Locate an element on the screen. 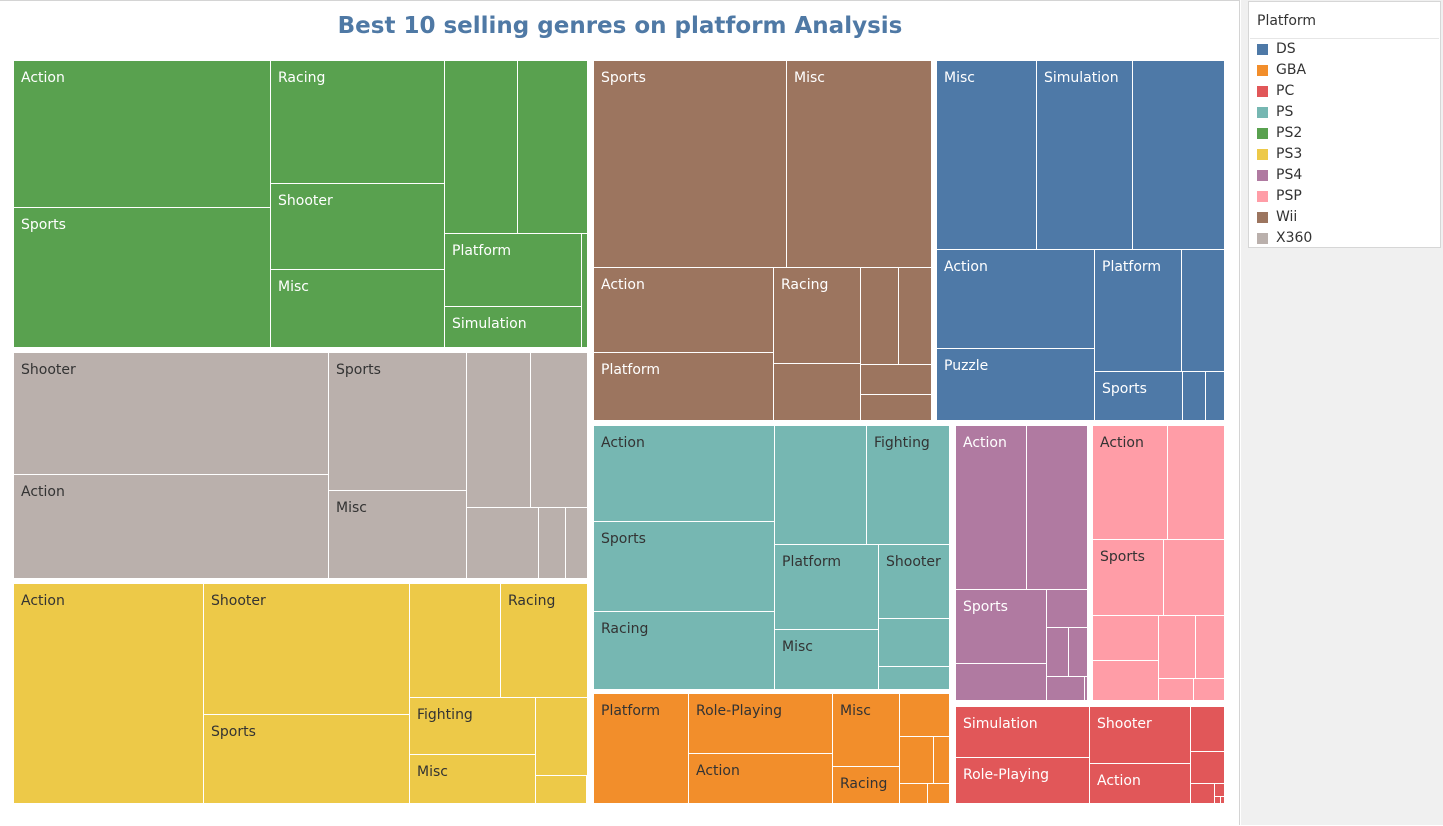 The width and height of the screenshot is (1443, 826). treemap-tile-ps2-shooter-3: Shooter is located at coordinates (358, 227).